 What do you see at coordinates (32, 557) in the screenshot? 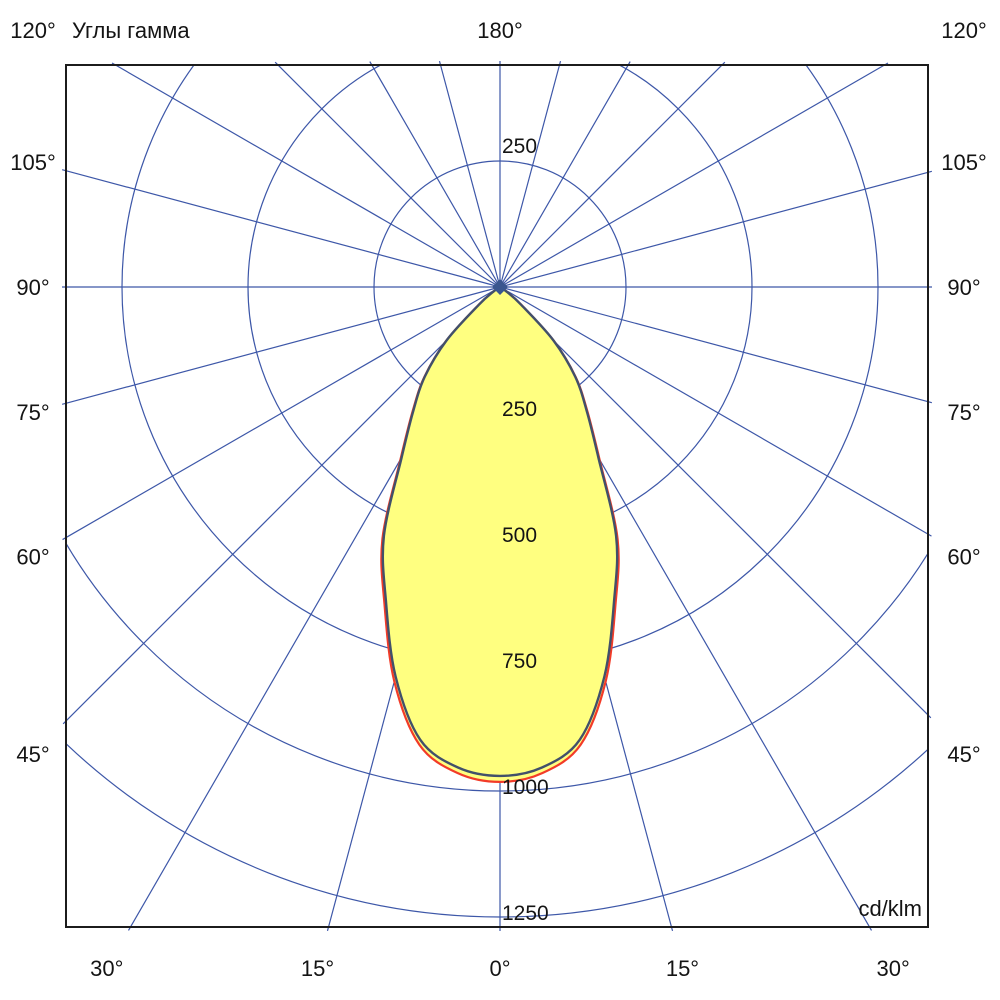
I see `left-angle-label: 60°` at bounding box center [32, 557].